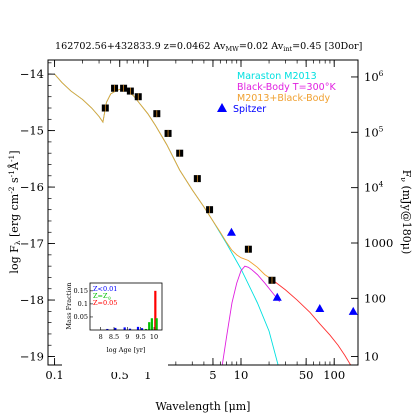 The width and height of the screenshot is (415, 415). I want to click on y2-tick-label: 1000, so click(378, 243).